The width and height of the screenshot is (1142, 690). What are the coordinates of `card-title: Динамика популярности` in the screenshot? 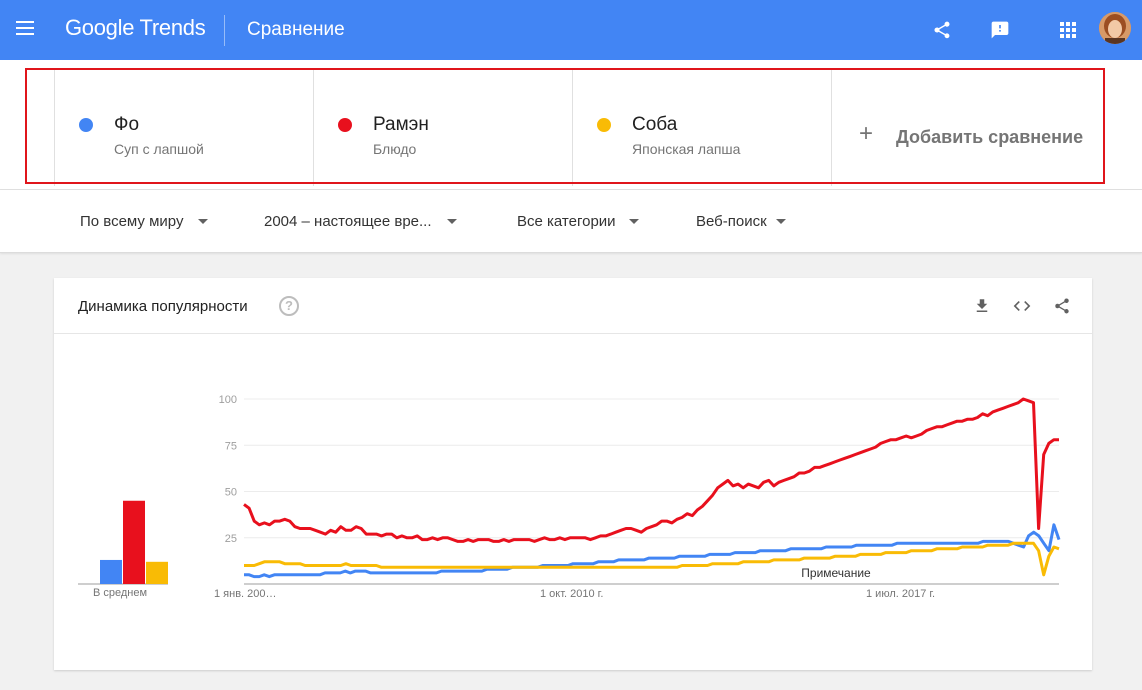 It's located at (163, 306).